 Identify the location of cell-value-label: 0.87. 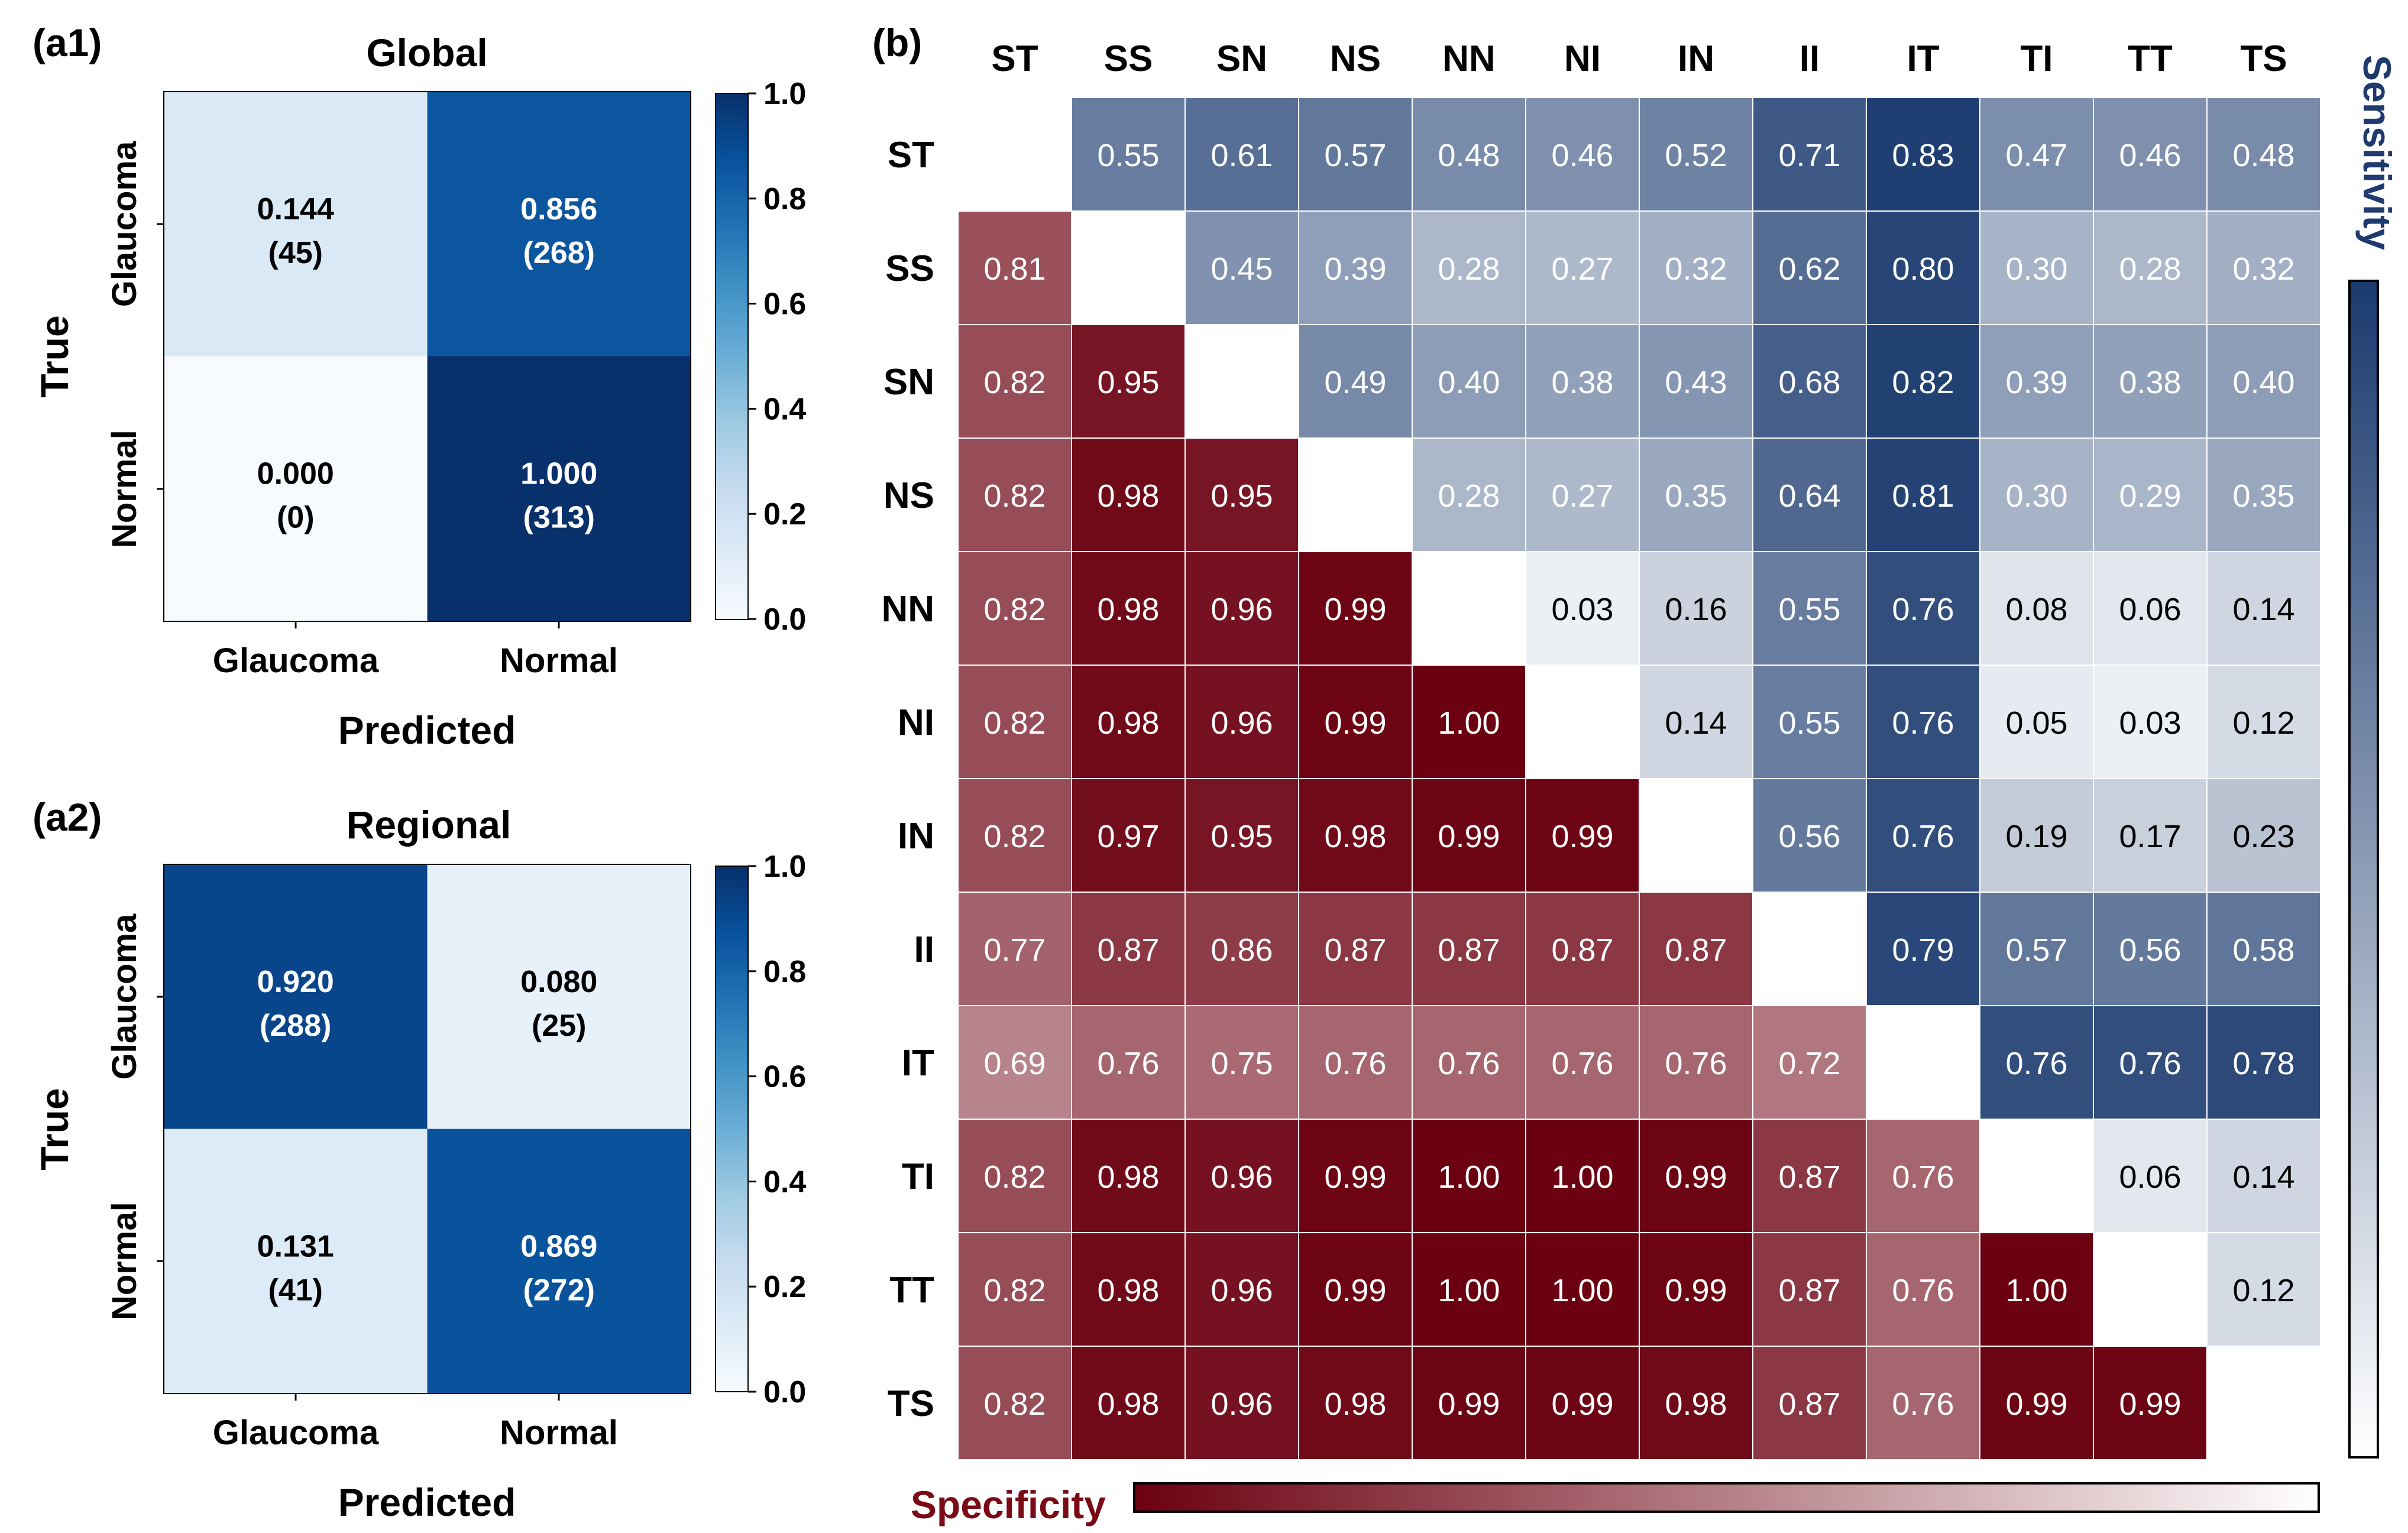
(1809, 1404).